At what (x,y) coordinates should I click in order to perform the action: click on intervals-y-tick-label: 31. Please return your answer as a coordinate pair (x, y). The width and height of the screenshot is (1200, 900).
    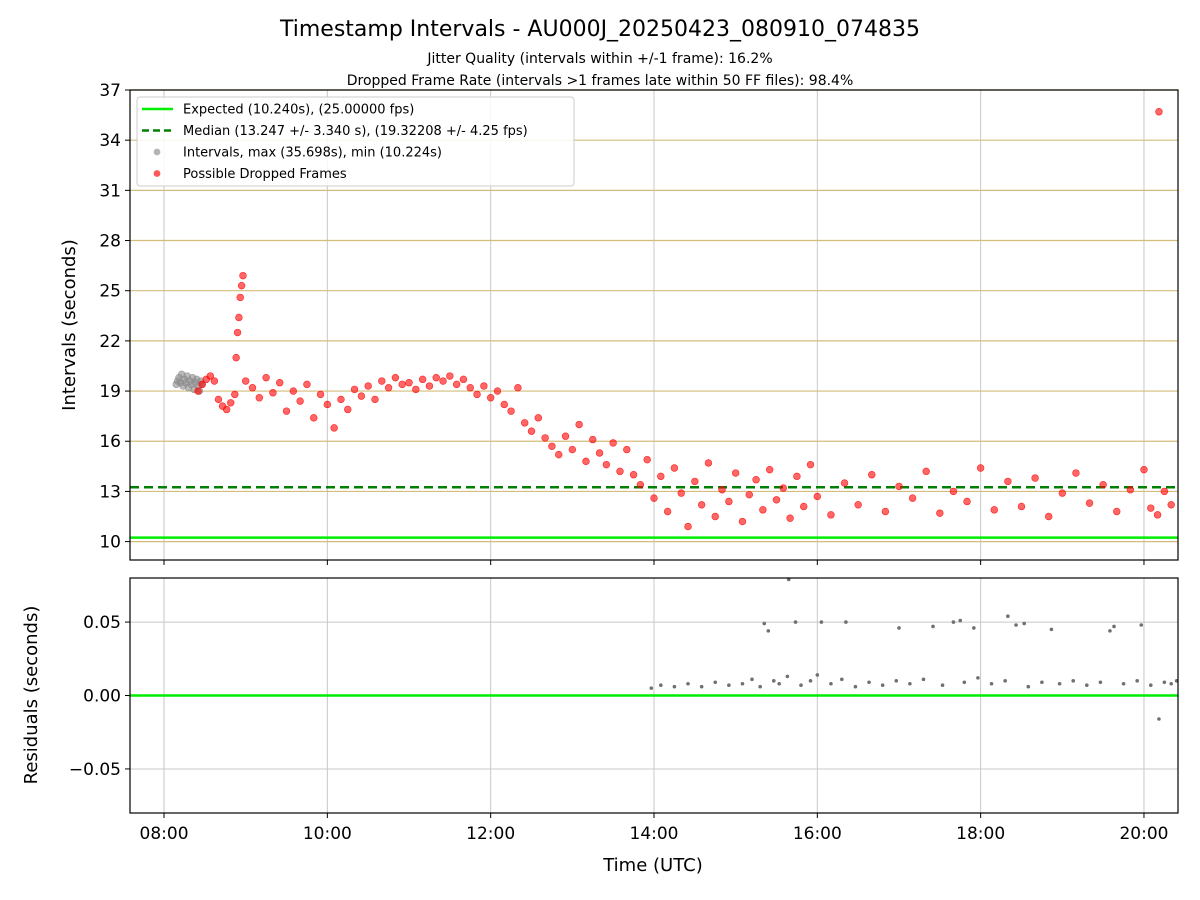
    Looking at the image, I should click on (110, 191).